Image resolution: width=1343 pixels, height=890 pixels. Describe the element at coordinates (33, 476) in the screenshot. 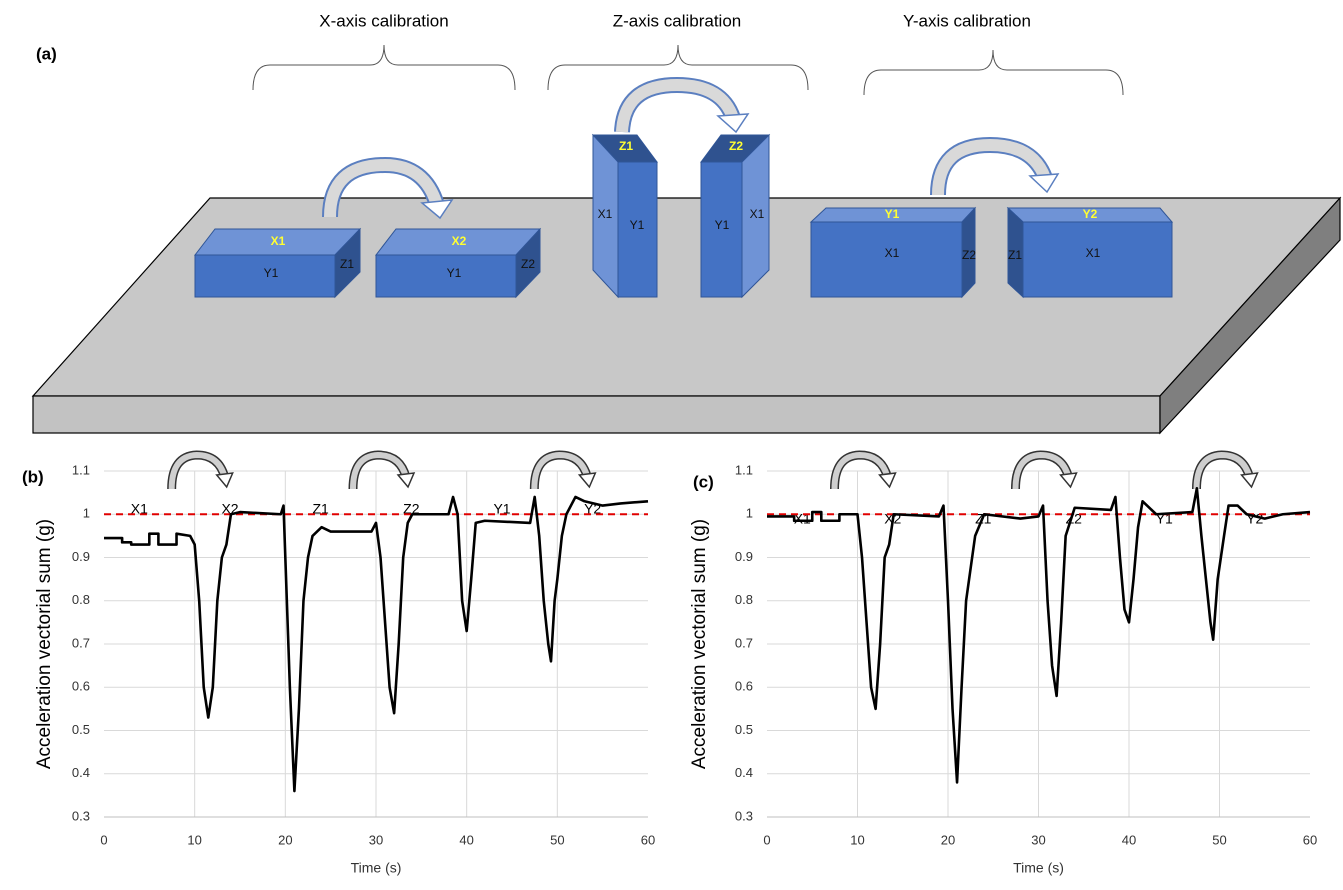

I see `panel-label: (b)` at that location.